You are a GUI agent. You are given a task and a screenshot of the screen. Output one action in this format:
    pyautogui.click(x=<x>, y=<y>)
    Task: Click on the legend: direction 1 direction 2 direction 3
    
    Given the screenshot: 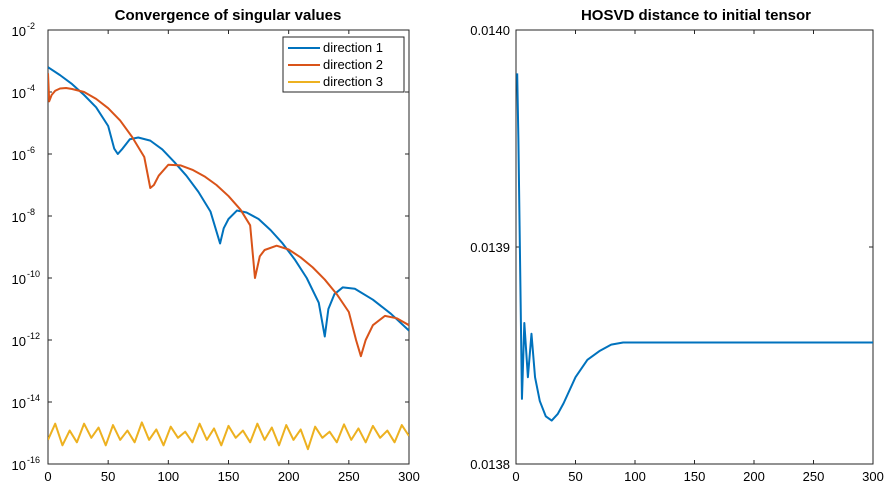 What is the action you would take?
    pyautogui.click(x=343, y=64)
    